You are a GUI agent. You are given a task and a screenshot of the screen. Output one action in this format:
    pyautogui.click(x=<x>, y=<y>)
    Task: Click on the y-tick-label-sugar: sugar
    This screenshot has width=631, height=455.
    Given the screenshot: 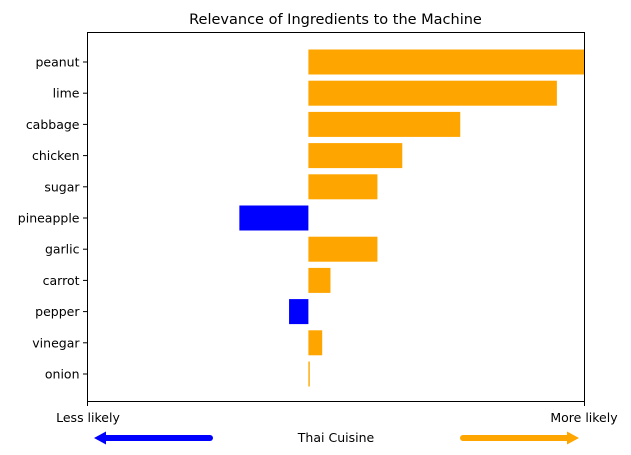 What is the action you would take?
    pyautogui.click(x=62, y=186)
    